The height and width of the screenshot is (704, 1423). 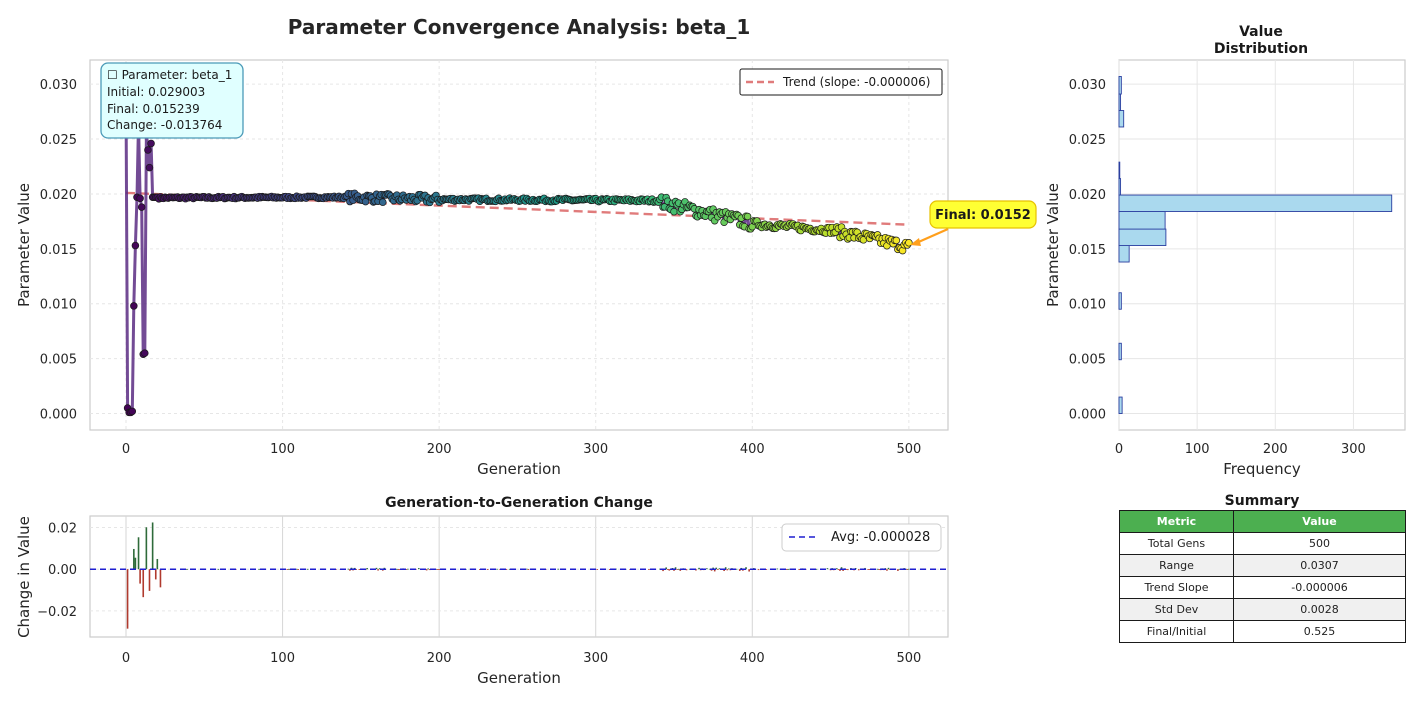 What do you see at coordinates (479, 593) in the screenshot?
I see `change-ticks: 0 100 200 300 400 500 −0.02 0.00 0.02` at bounding box center [479, 593].